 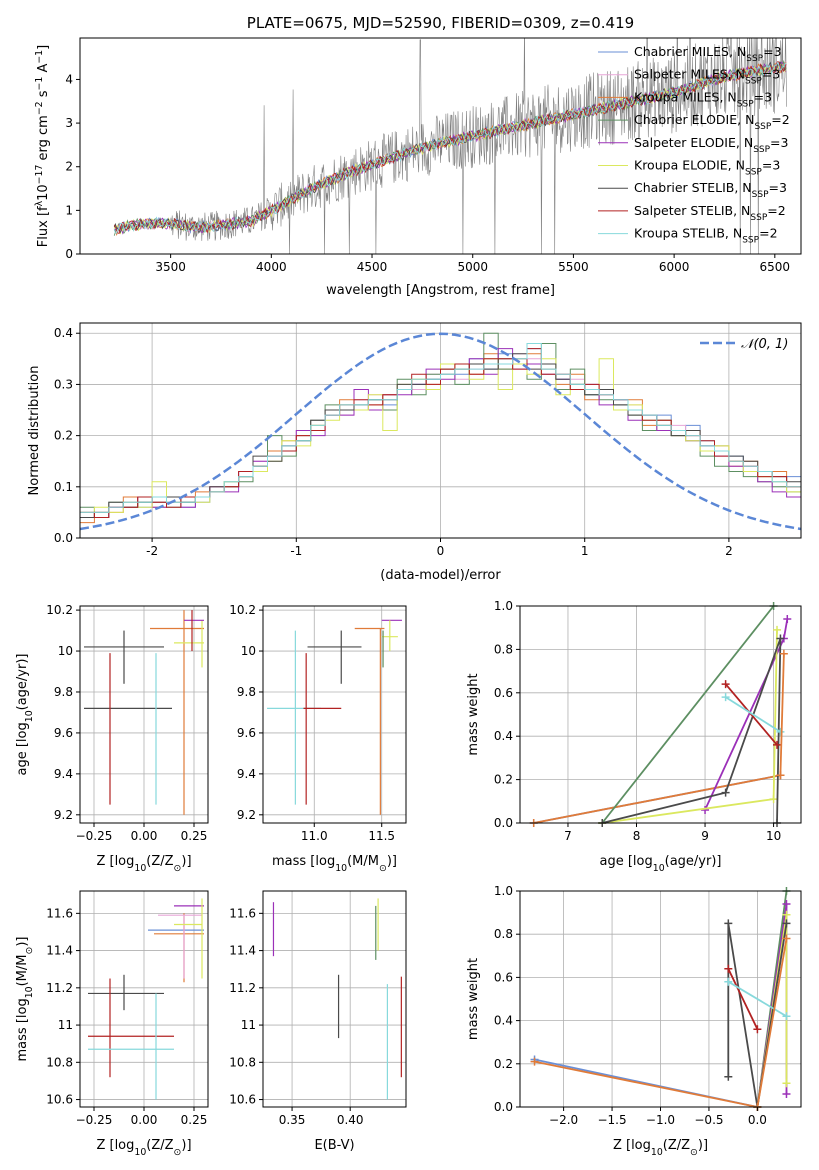 What do you see at coordinates (69, 123) in the screenshot?
I see `y-tick-label: 3` at bounding box center [69, 123].